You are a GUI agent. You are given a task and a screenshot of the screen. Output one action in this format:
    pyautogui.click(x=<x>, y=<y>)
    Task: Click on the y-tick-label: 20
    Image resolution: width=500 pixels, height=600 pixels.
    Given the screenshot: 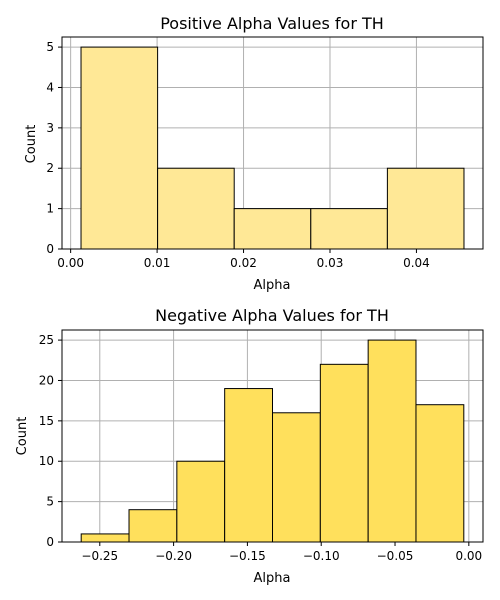 What is the action you would take?
    pyautogui.click(x=46, y=380)
    